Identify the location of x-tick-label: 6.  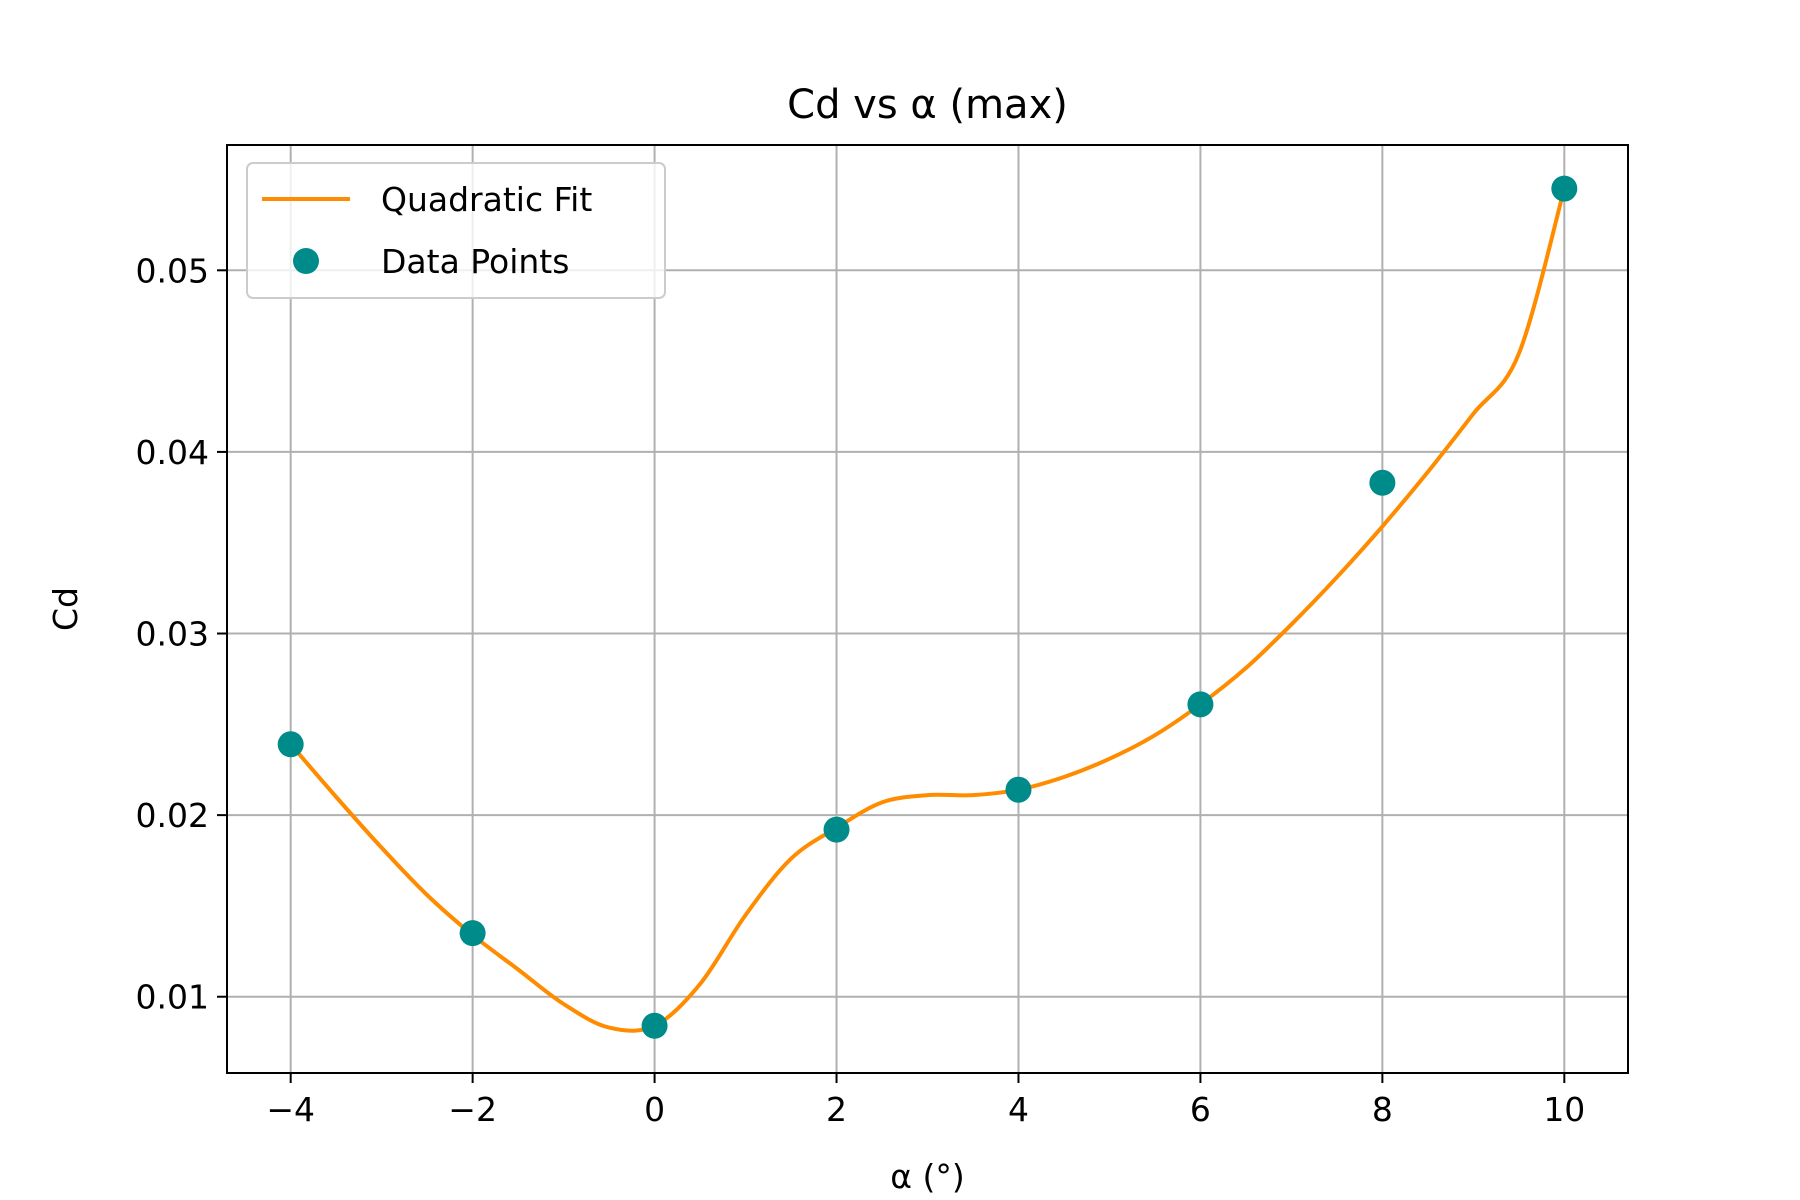
(1200, 1109).